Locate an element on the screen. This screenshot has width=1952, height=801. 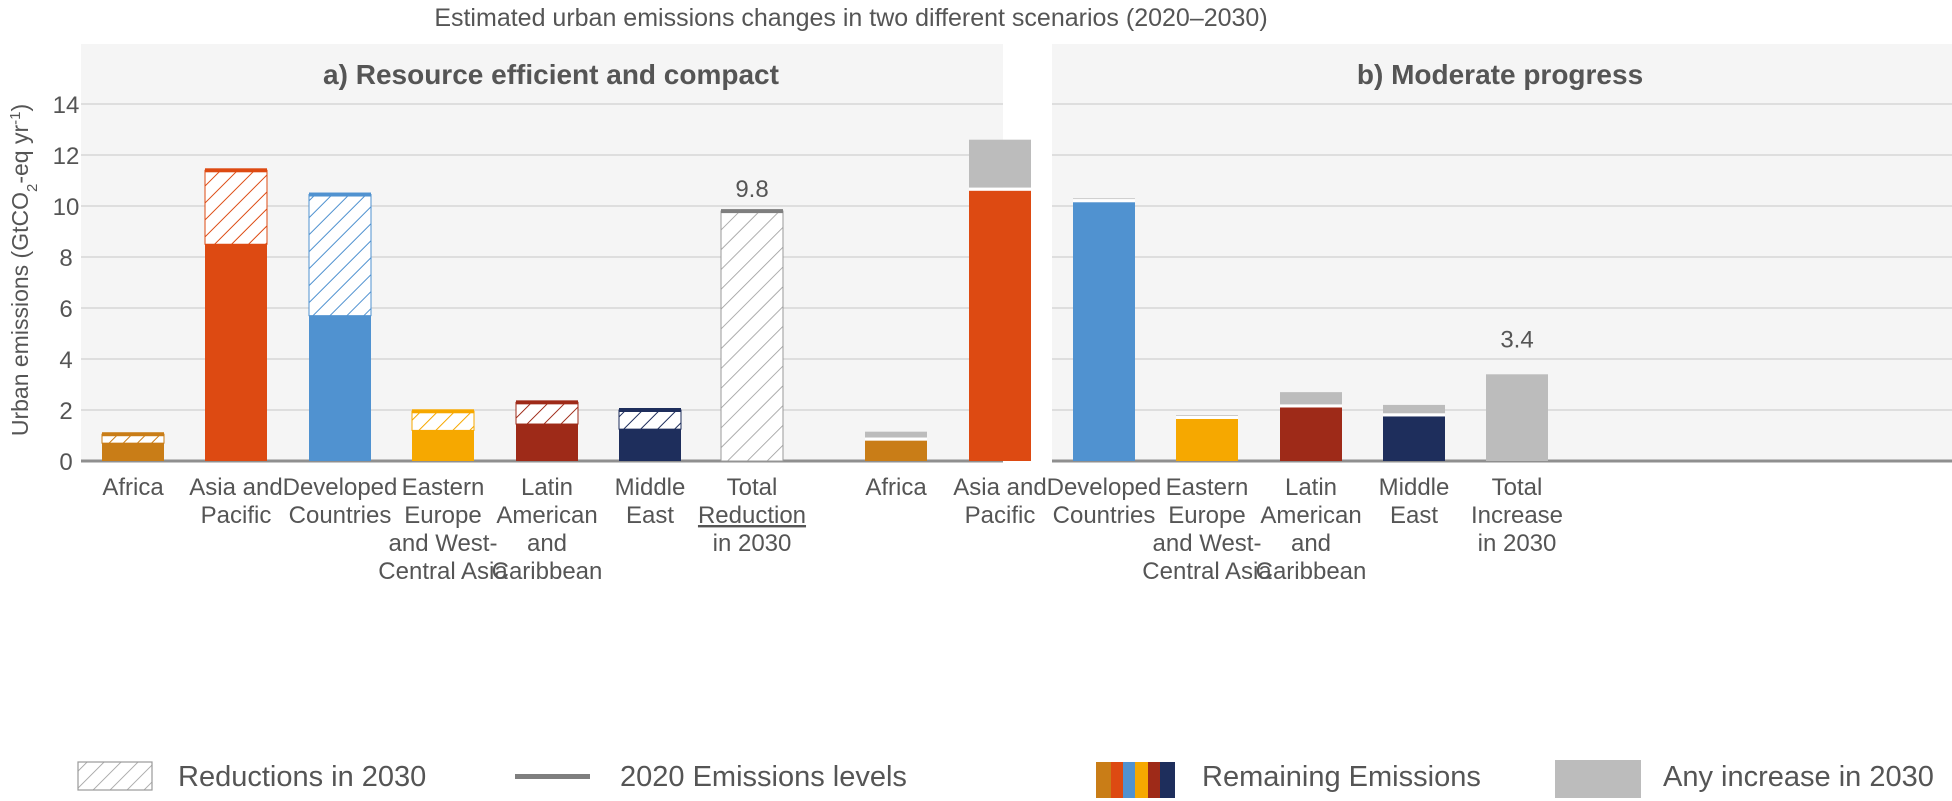
bar-b-eastern-europe-increase is located at coordinates (1207, 415).